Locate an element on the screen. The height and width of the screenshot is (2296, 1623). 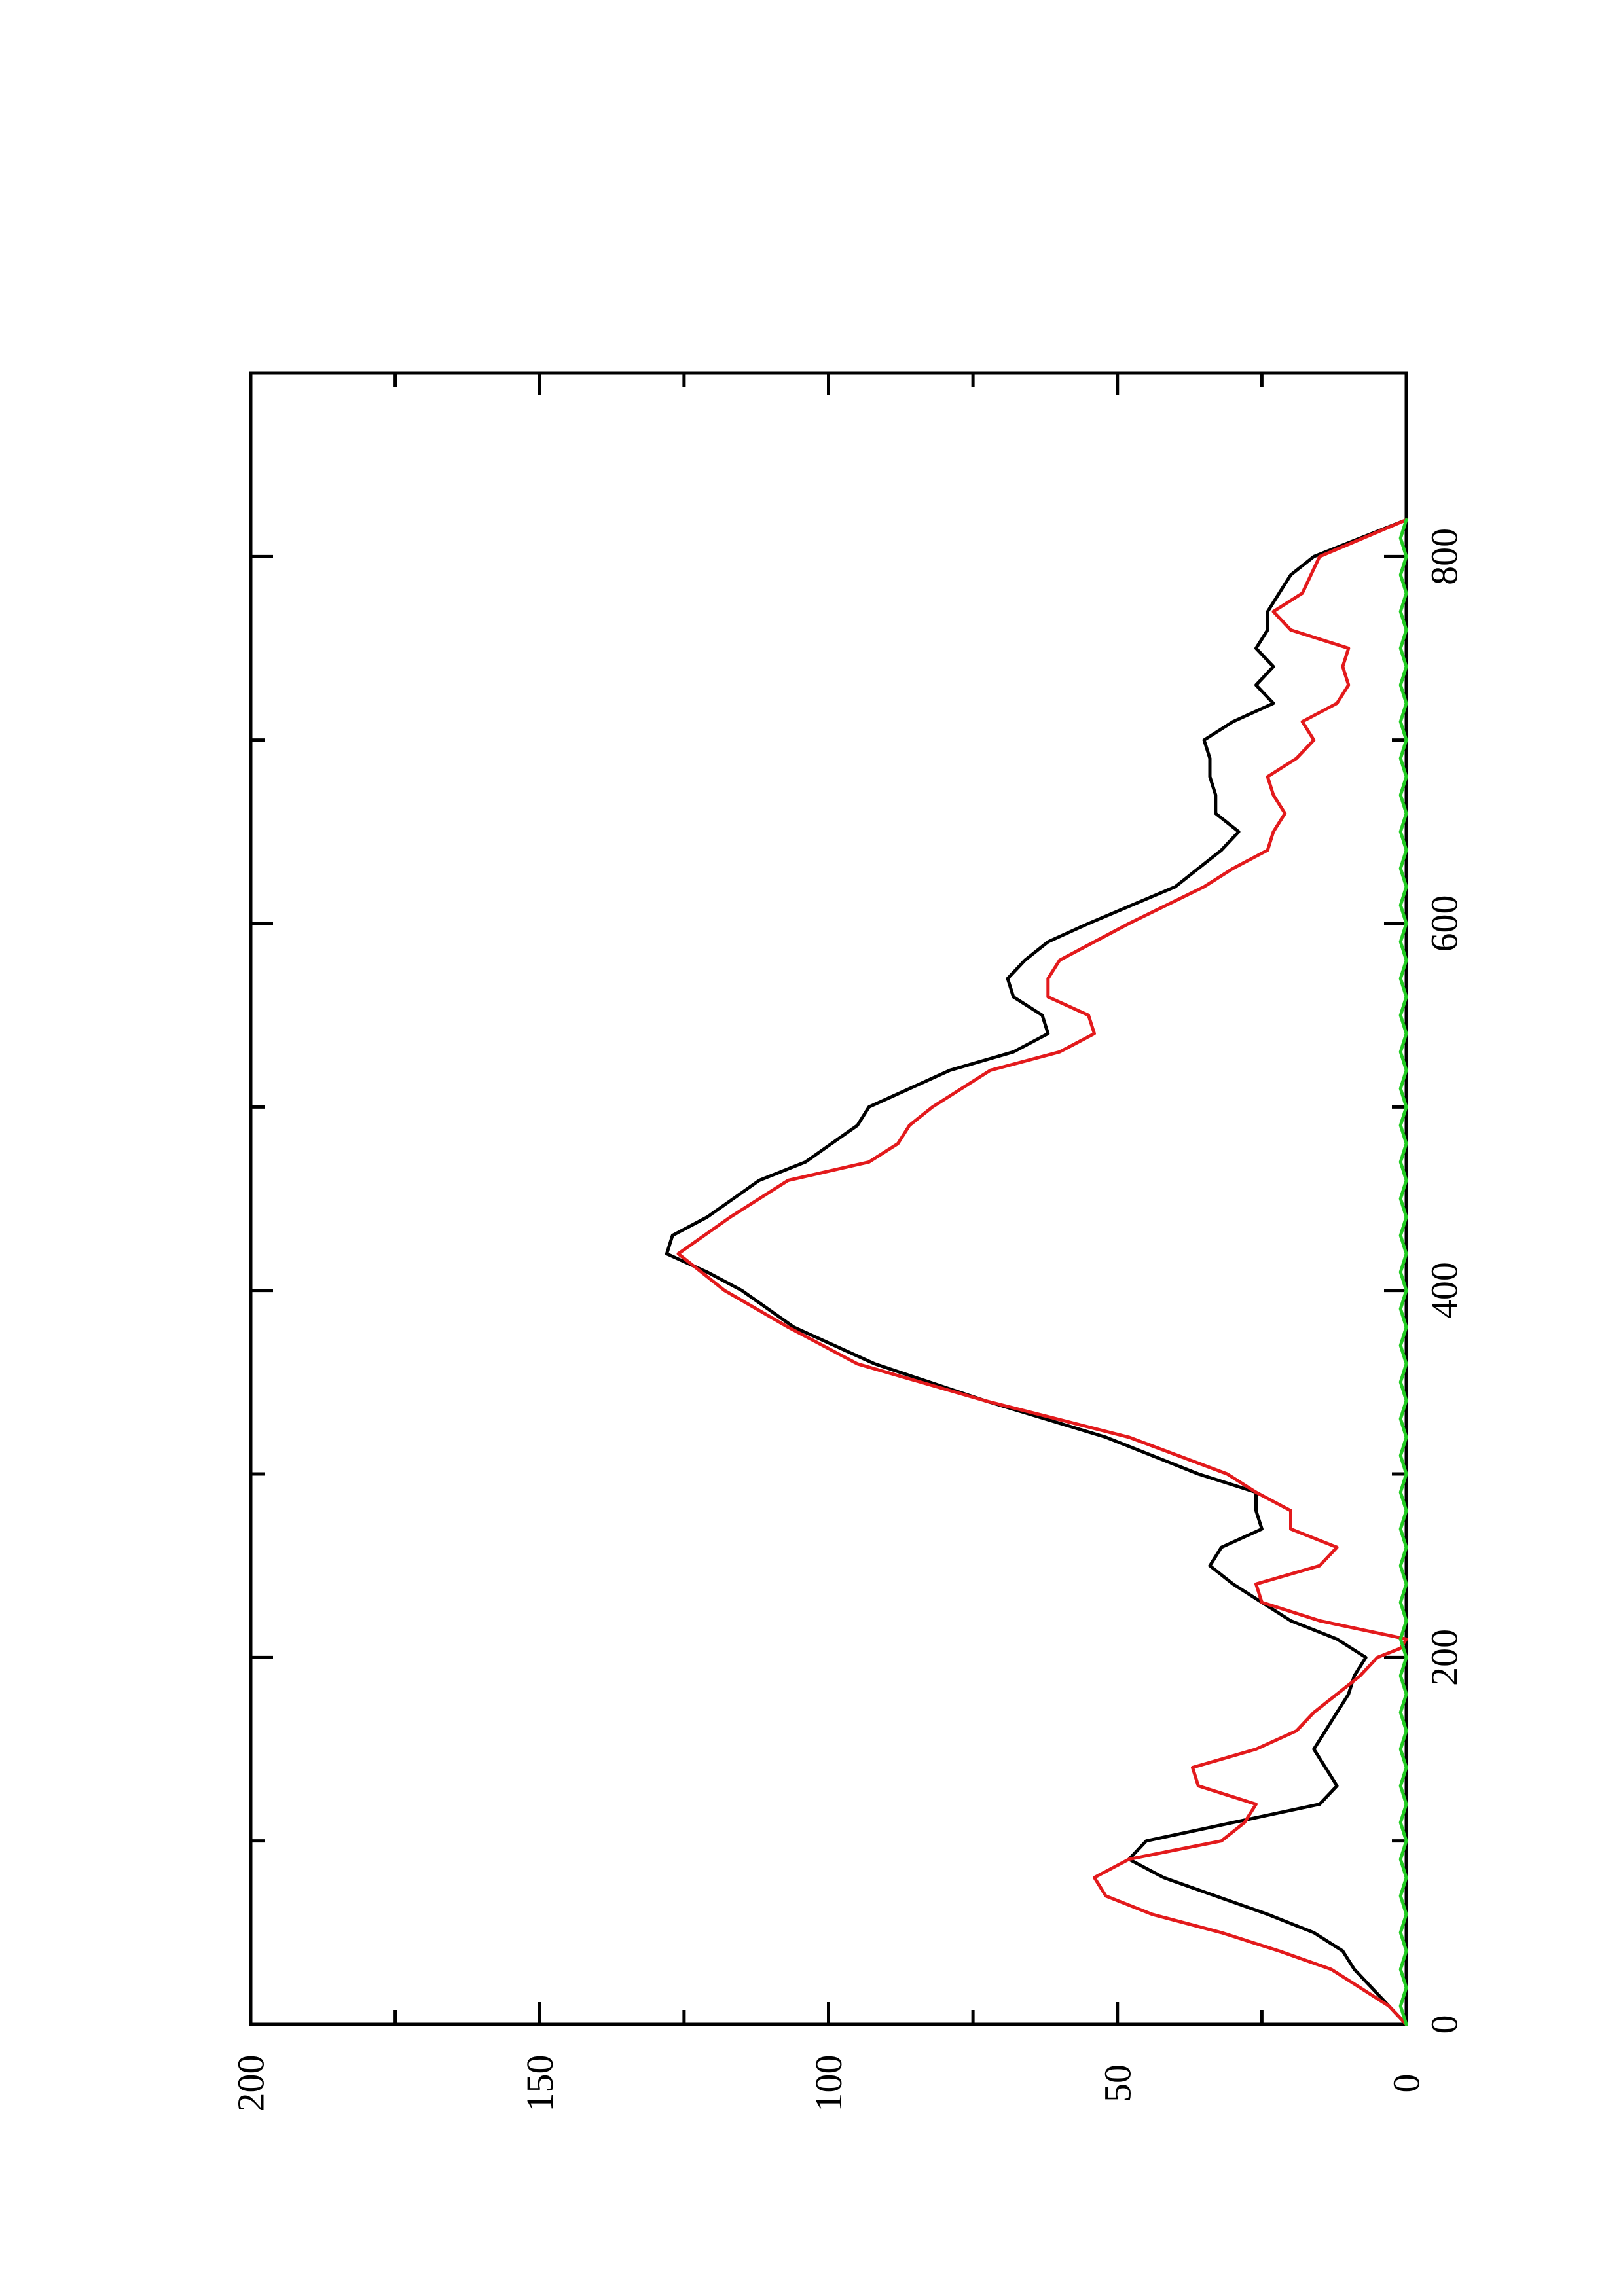
y-tick-label: 200 is located at coordinates (251, 2083).